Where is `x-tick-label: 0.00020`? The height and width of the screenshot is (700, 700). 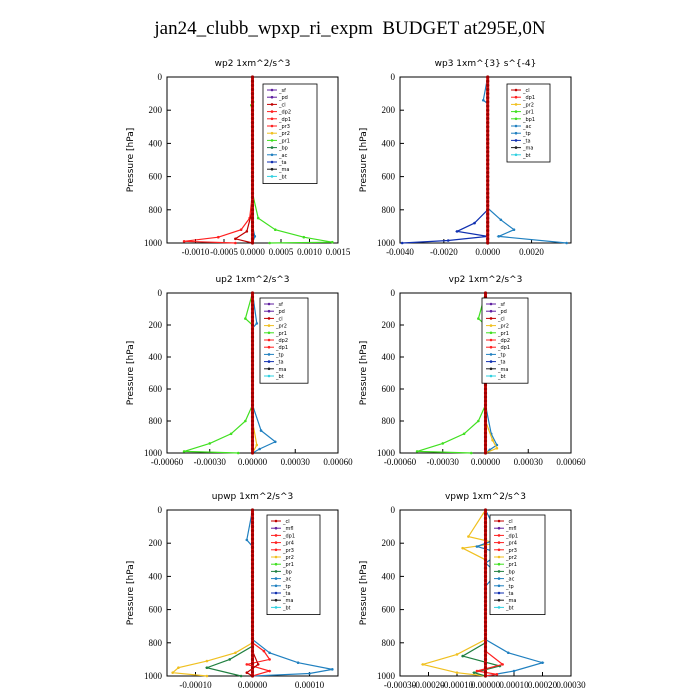
x-tick-label: 0.00020 is located at coordinates (543, 685).